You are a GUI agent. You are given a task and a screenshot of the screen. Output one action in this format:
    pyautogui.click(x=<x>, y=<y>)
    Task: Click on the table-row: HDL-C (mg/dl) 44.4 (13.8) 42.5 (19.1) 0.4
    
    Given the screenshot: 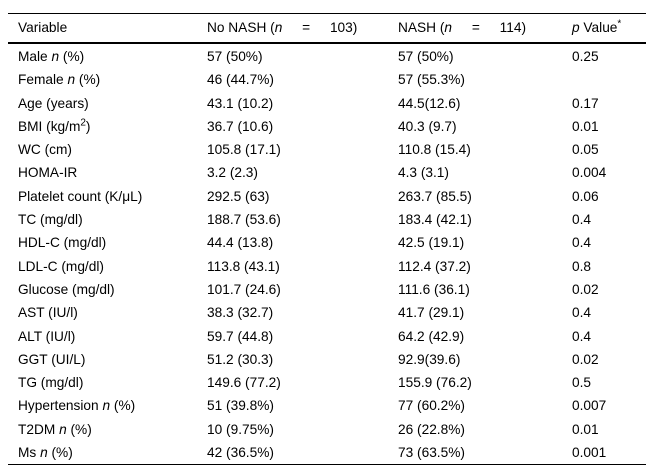 What is the action you would take?
    pyautogui.click(x=327, y=242)
    